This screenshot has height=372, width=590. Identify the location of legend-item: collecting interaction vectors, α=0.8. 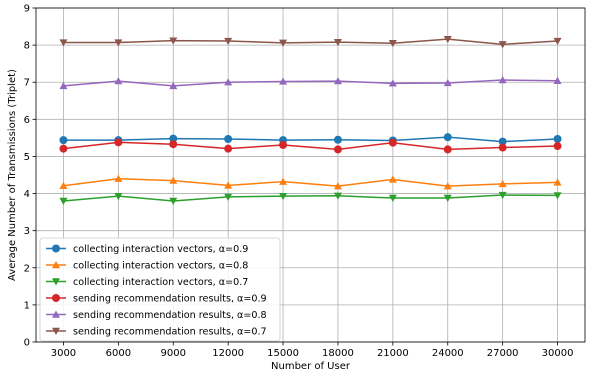
(147, 266).